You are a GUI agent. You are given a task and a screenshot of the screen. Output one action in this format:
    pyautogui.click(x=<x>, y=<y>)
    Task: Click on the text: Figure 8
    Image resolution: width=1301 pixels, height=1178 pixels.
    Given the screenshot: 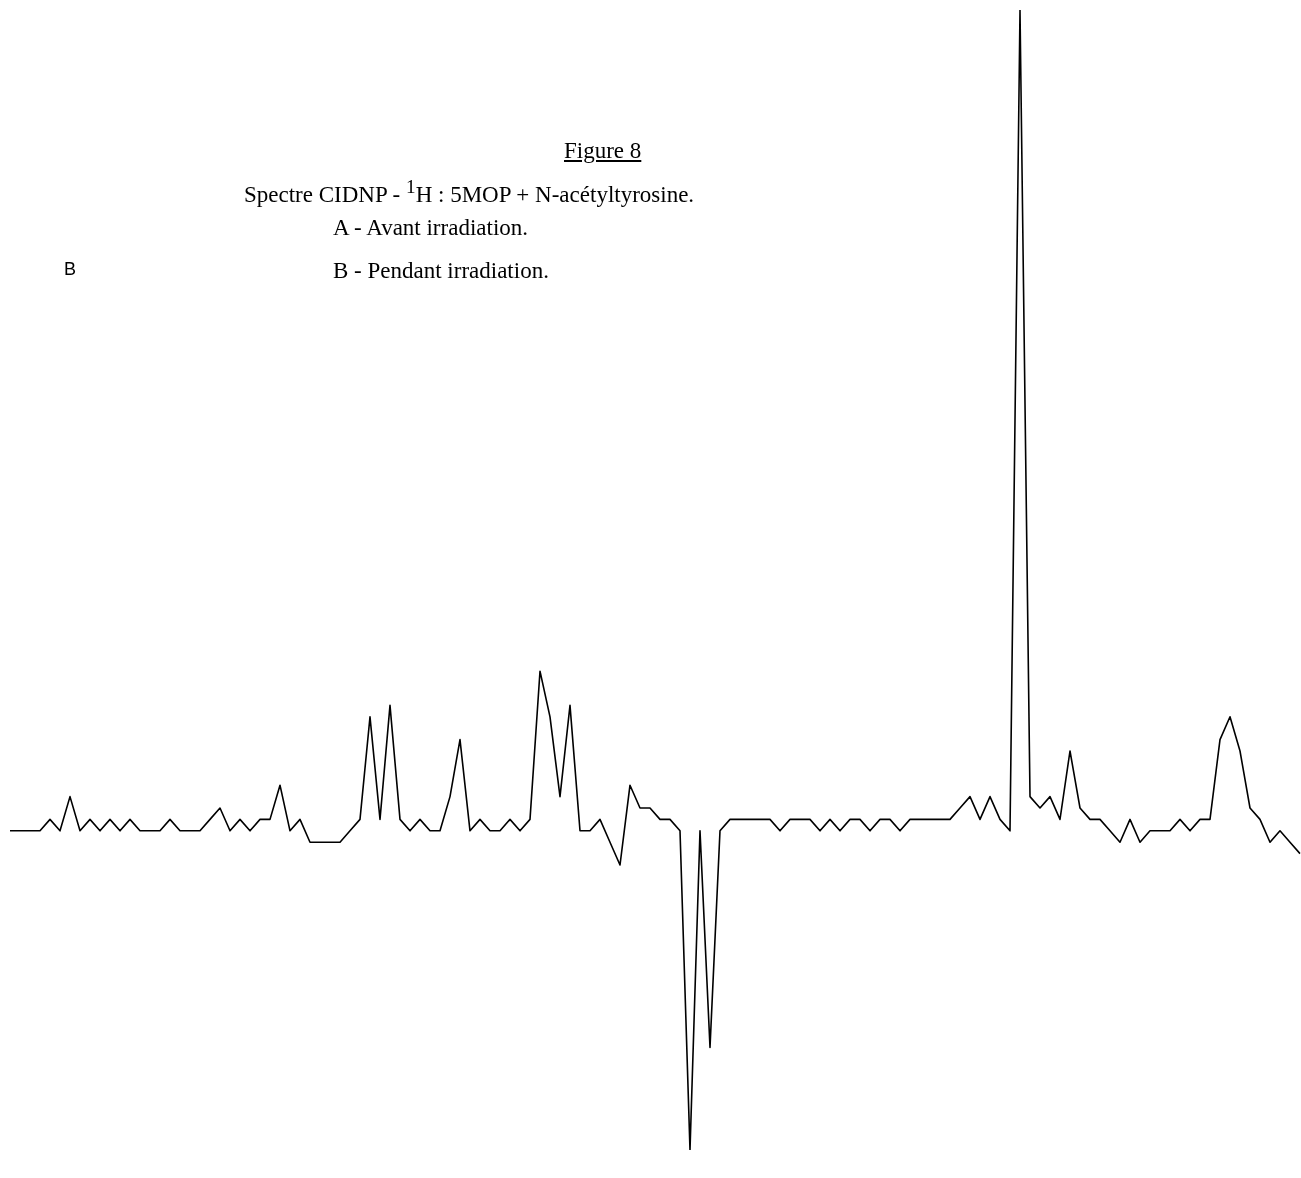 What is the action you would take?
    pyautogui.click(x=603, y=151)
    